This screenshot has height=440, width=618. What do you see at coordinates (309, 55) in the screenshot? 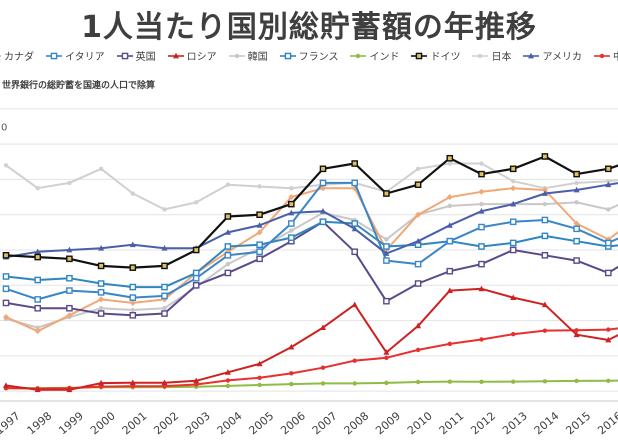
I see `legend: カナダ イタリア 英国 ロシア 韓国 フランス インド ドイツ 日本 アメリカ 中国` at bounding box center [309, 55].